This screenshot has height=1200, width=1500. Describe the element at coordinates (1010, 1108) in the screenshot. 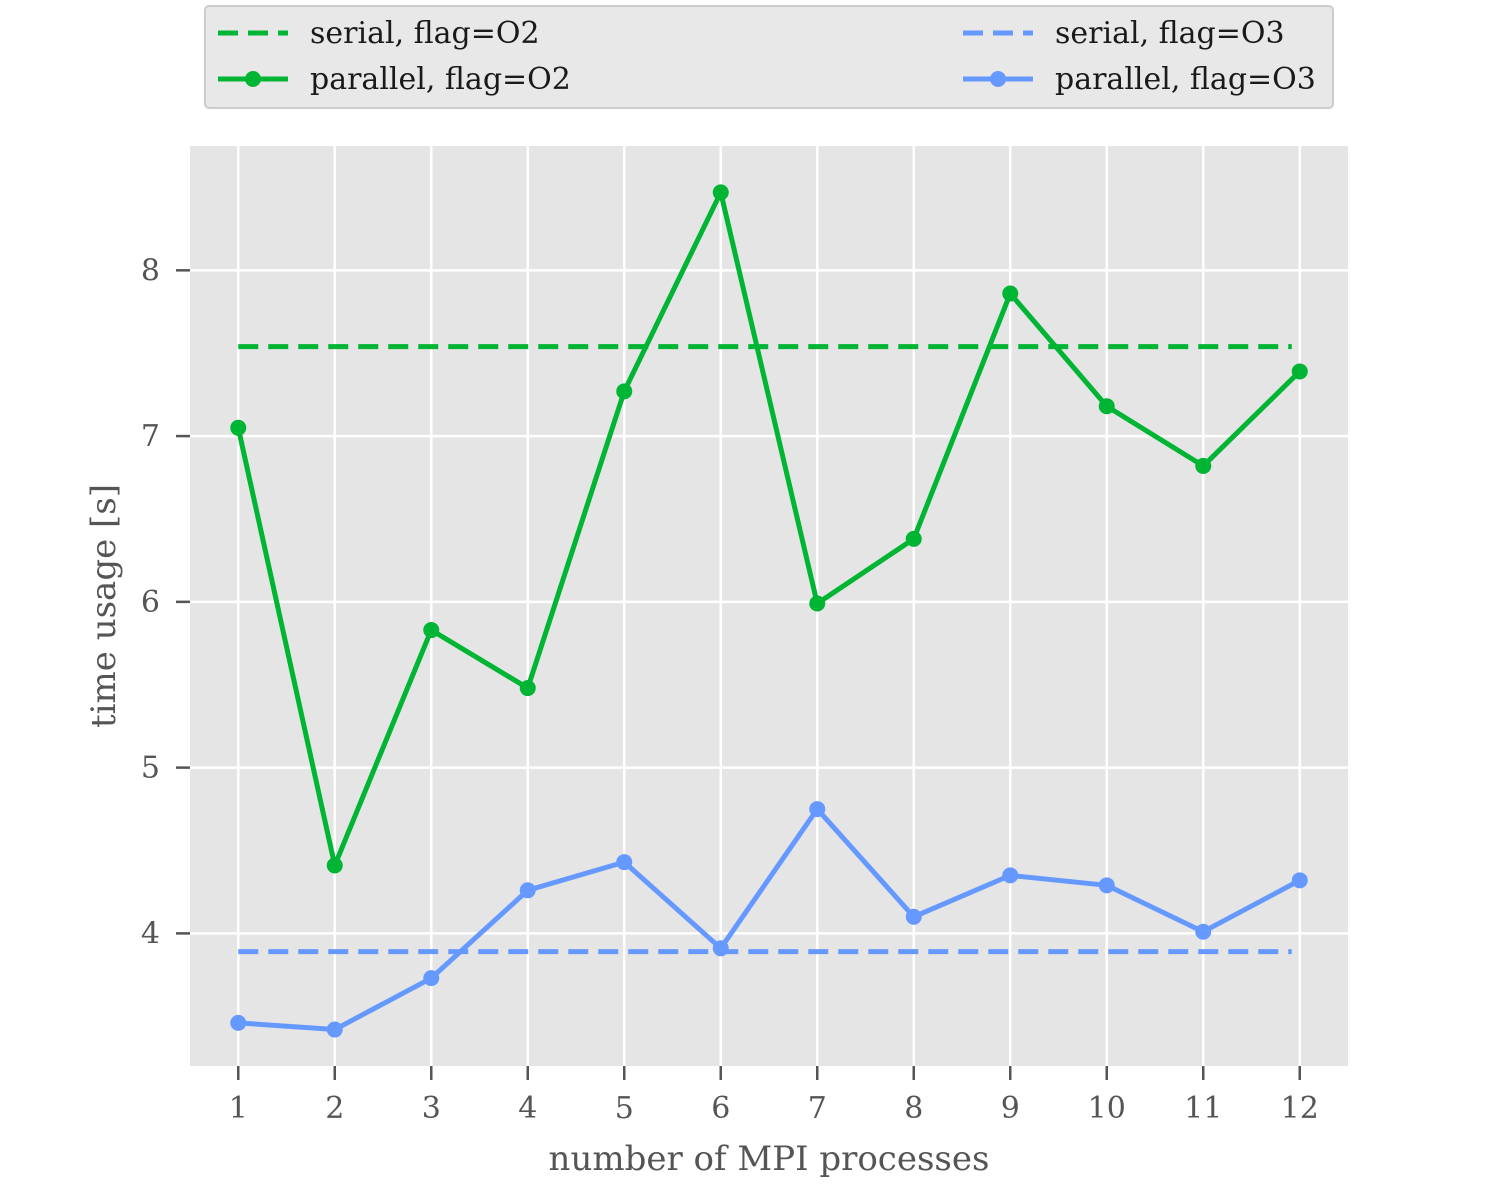

I see `x-tick-label: 9` at that location.